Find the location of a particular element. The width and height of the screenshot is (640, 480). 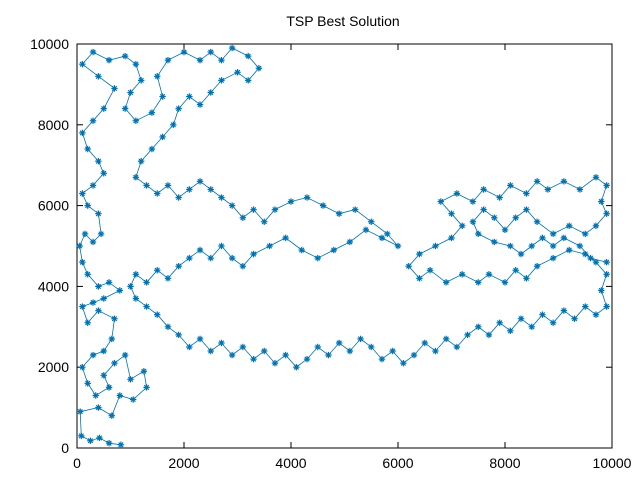

x-tick-label: 0 is located at coordinates (77, 463).